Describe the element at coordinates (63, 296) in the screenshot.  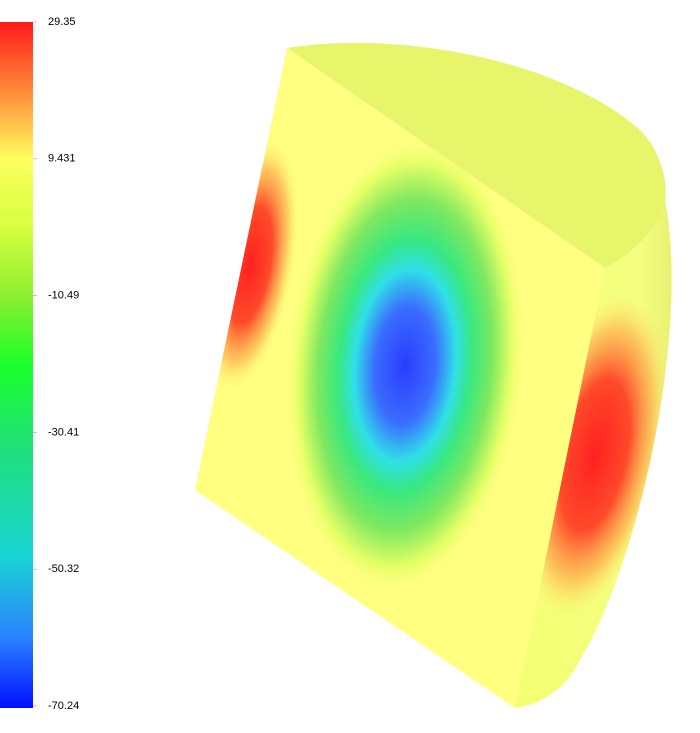
I see `tick-label: -10.49` at that location.